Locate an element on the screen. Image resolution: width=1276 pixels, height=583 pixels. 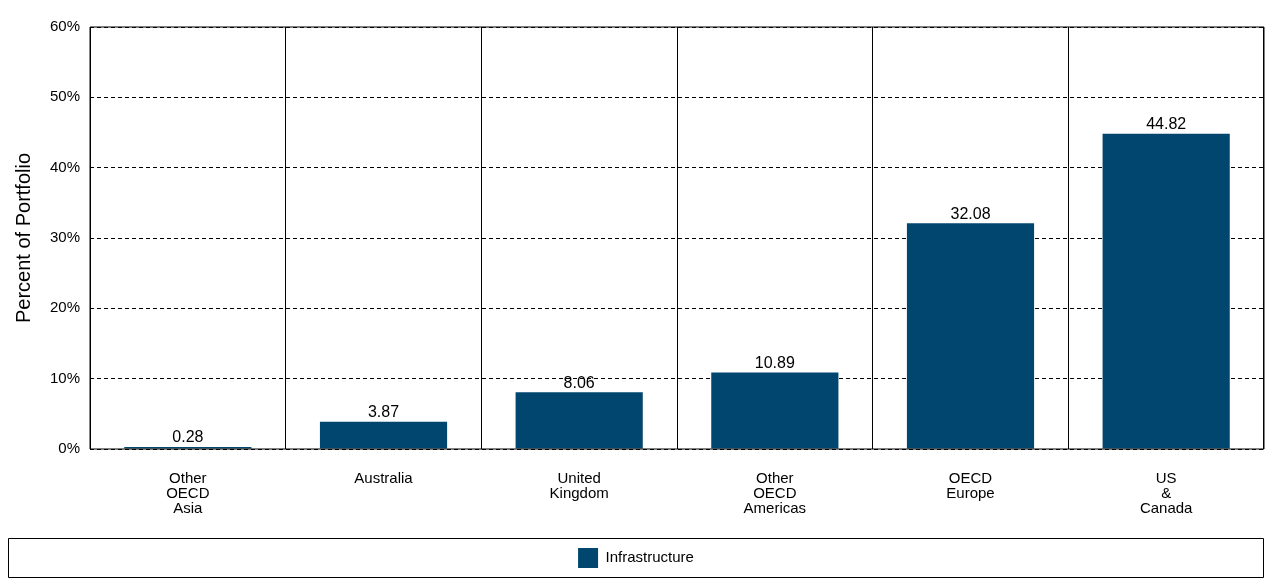
data-label: 8.06 is located at coordinates (579, 382).